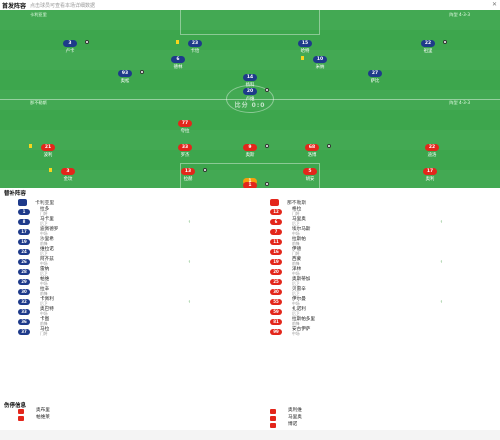 This screenshot has height=440, width=500. What do you see at coordinates (380, 222) in the screenshot?
I see `sub-row: 6 马里奥 后卫 ↑` at bounding box center [380, 222].